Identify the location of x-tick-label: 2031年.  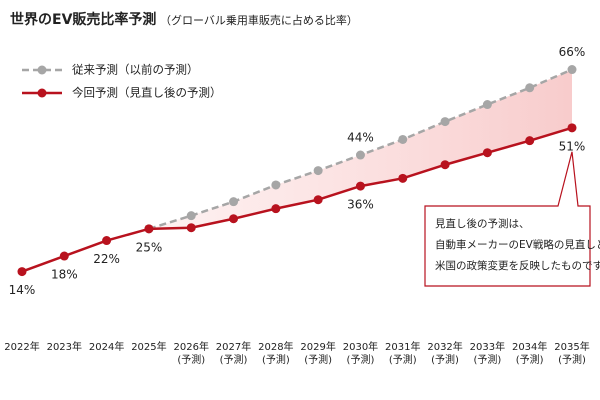
(402, 346).